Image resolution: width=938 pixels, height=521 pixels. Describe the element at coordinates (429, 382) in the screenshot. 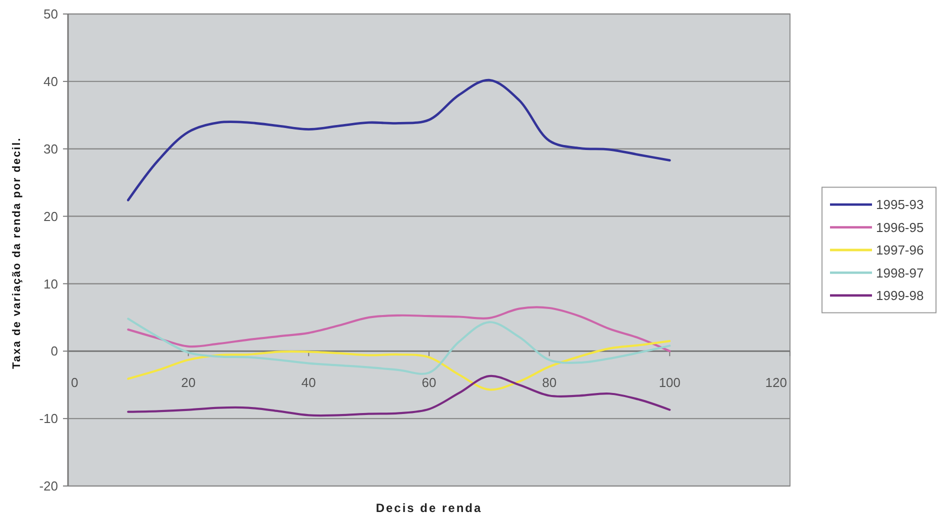

I see `x-tick-label: 60` at that location.